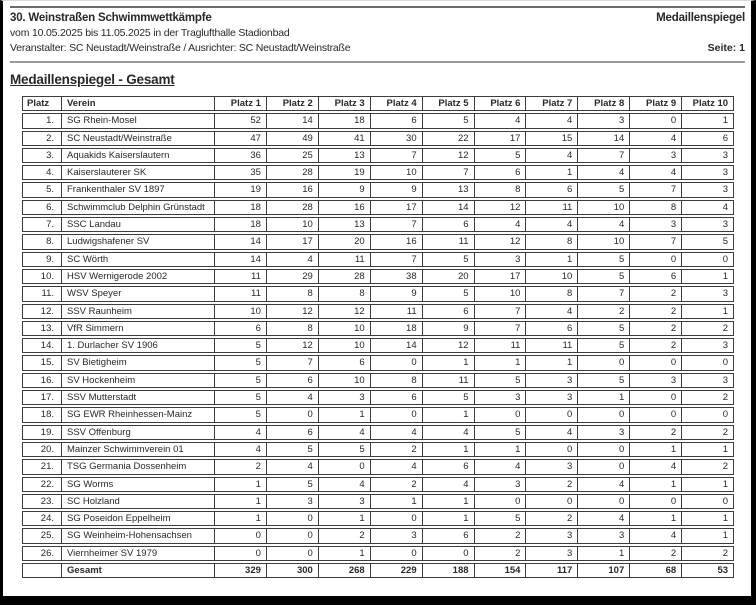  Describe the element at coordinates (499, 173) in the screenshot. I see `value-cell-platz-6: 6` at that location.